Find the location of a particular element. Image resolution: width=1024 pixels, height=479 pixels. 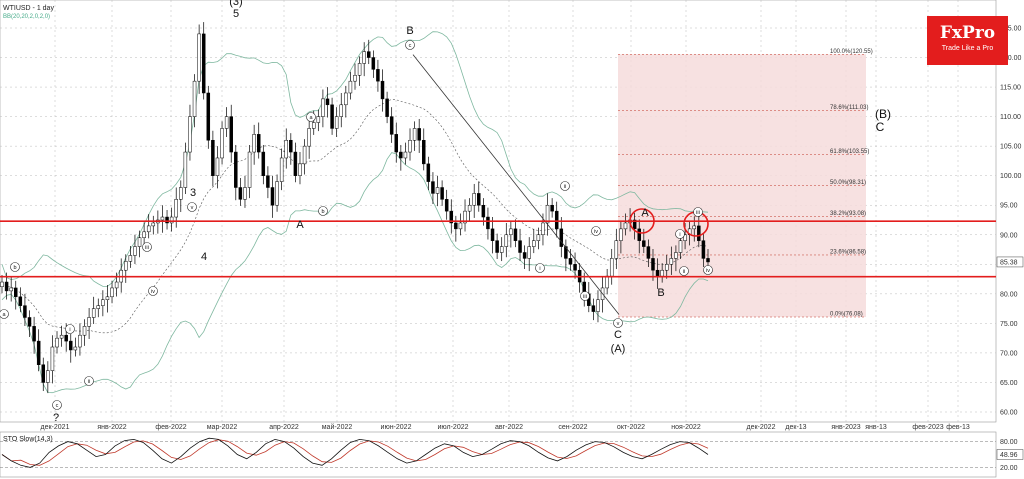

current-price-box is located at coordinates (1010, 262).